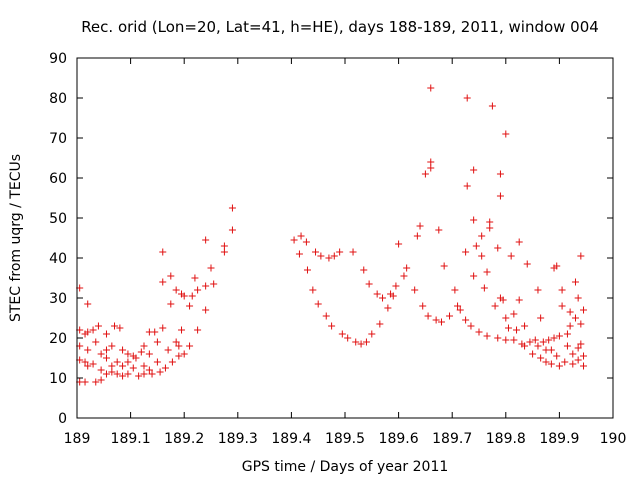  Describe the element at coordinates (58, 219) in the screenshot. I see `y-tick-label: 50` at that location.